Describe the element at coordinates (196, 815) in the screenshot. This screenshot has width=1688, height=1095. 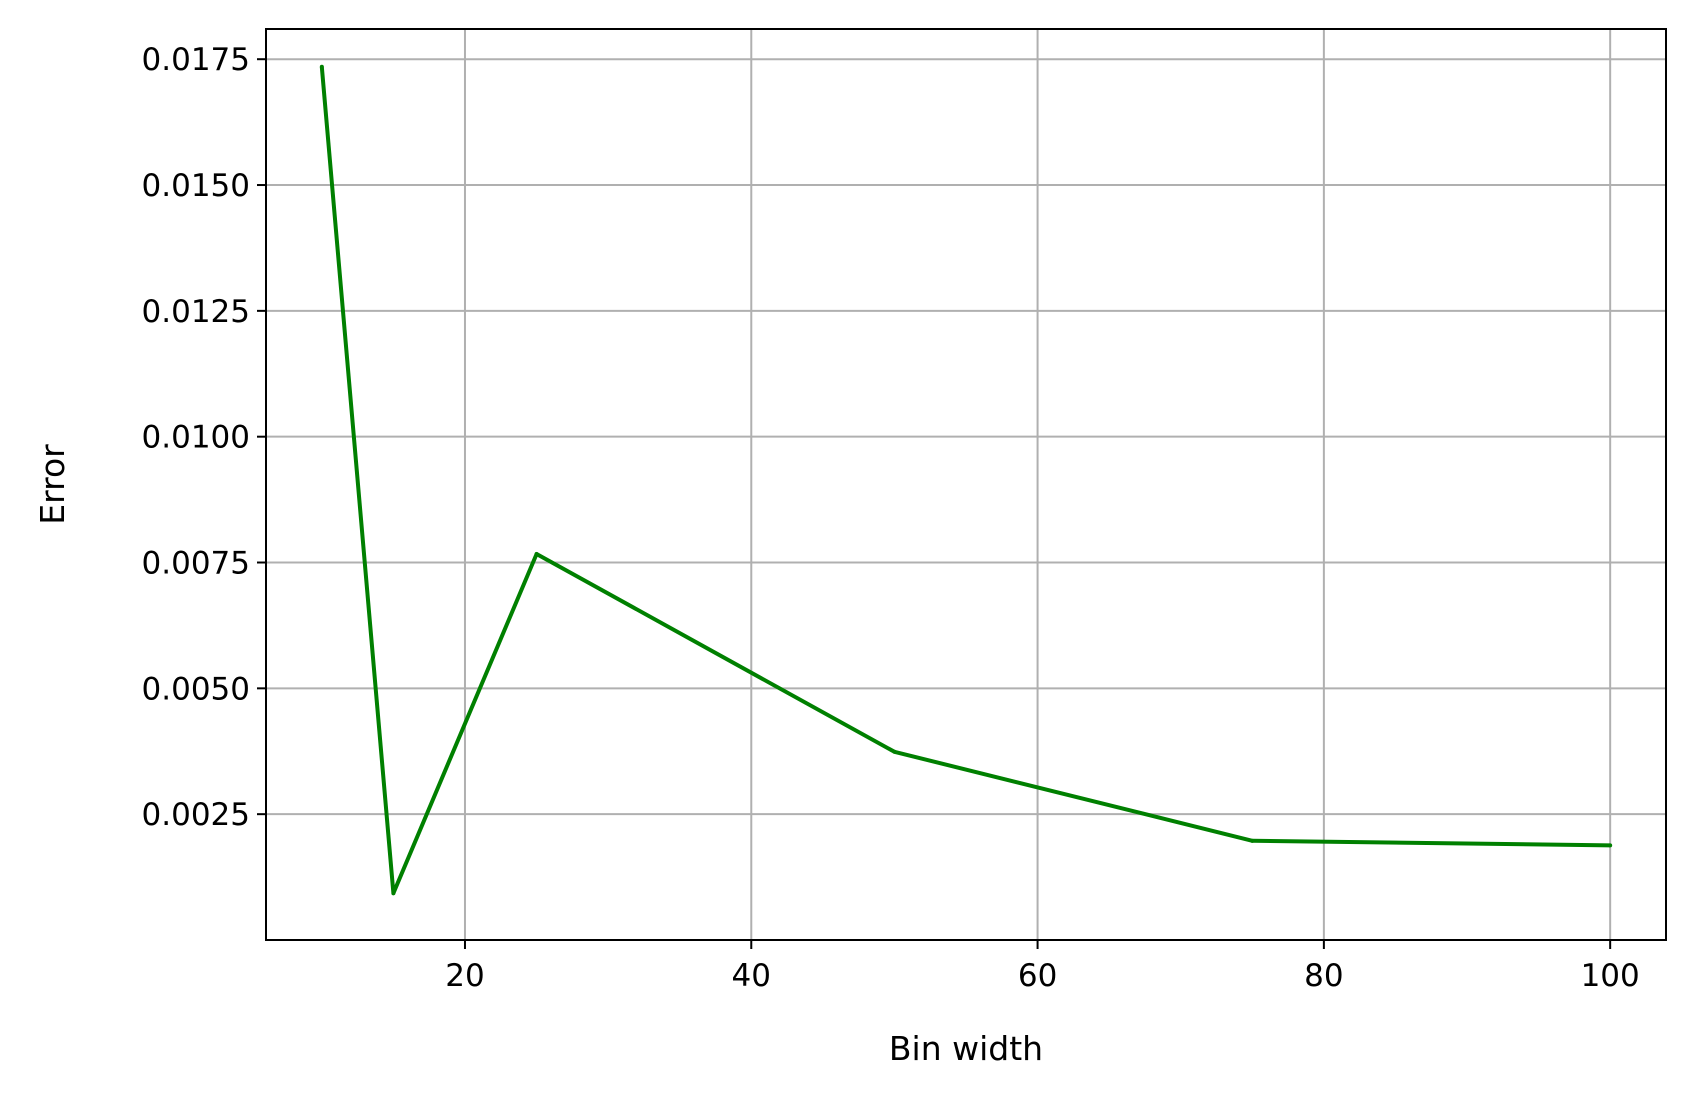
I see `y-tick-label: 0.0025` at that location.